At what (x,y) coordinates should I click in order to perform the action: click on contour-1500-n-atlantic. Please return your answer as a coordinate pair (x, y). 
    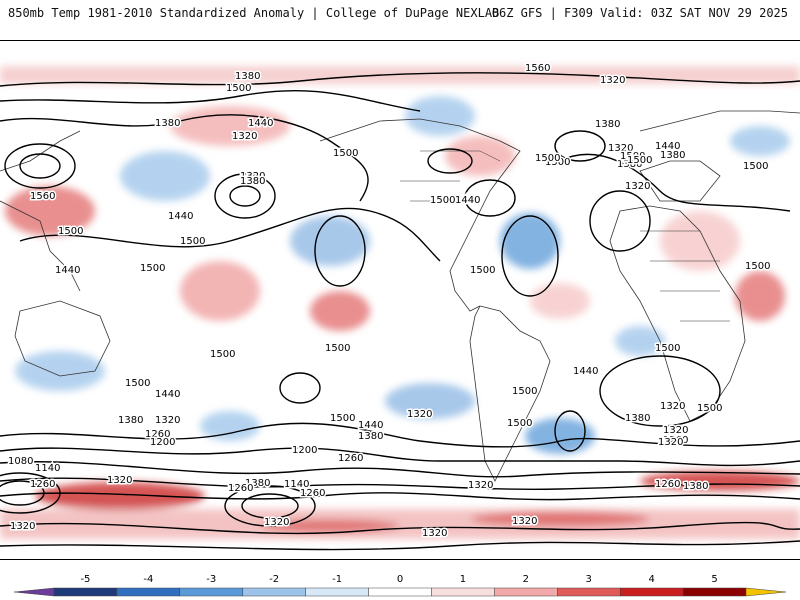
    Looking at the image, I should click on (675, 182).